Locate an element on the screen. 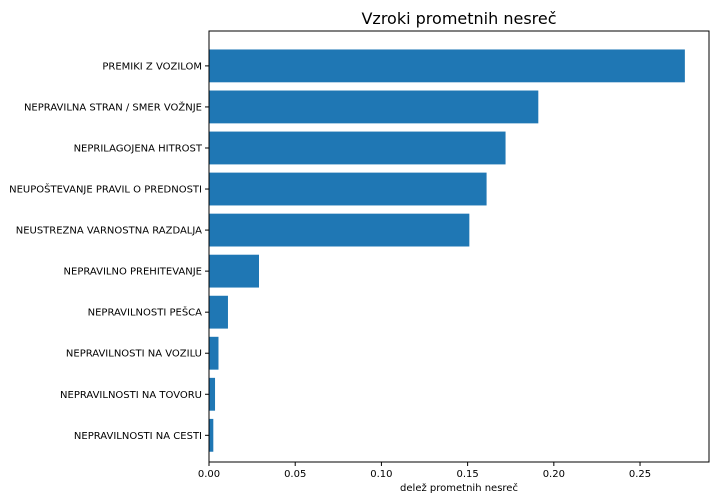 Image resolution: width=720 pixels, height=504 pixels. x-tick-label: 0.05 is located at coordinates (295, 474).